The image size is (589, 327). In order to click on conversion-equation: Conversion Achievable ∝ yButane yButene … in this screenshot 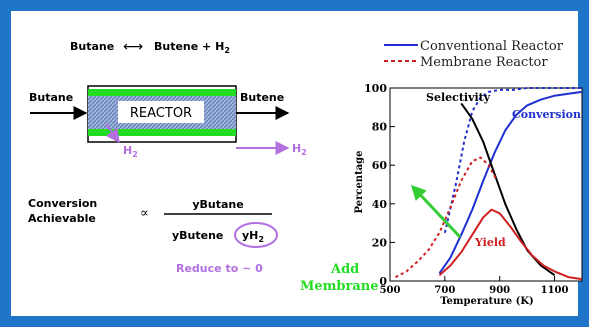, I will do `click(153, 236)`.